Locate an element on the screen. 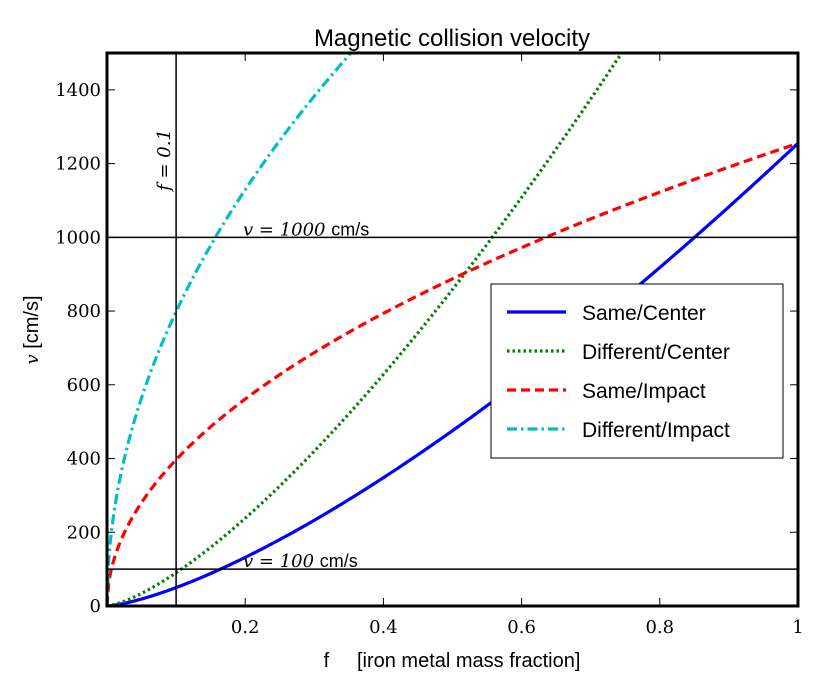  x-axis-label: f [iron metal mass fraction] is located at coordinates (452, 661).